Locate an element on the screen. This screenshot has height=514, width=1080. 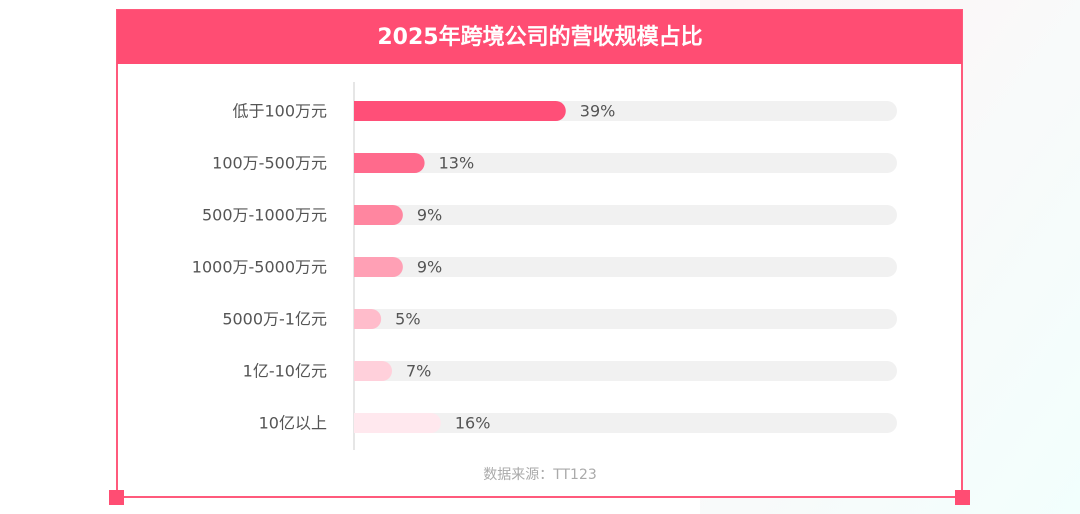
value-label: 13% is located at coordinates (457, 163).